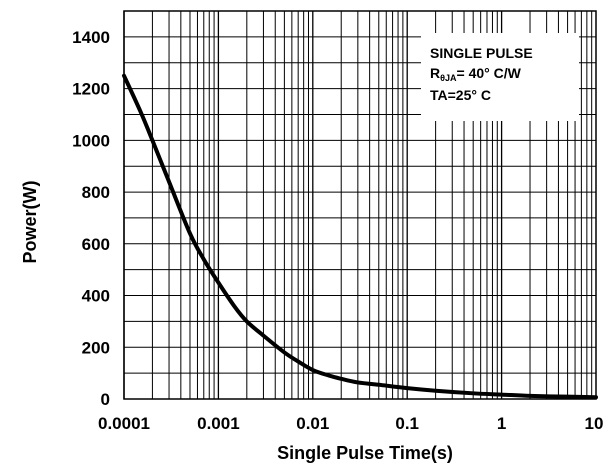 This screenshot has width=612, height=466. What do you see at coordinates (91, 37) in the screenshot?
I see `y-tick-label: 1400` at bounding box center [91, 37].